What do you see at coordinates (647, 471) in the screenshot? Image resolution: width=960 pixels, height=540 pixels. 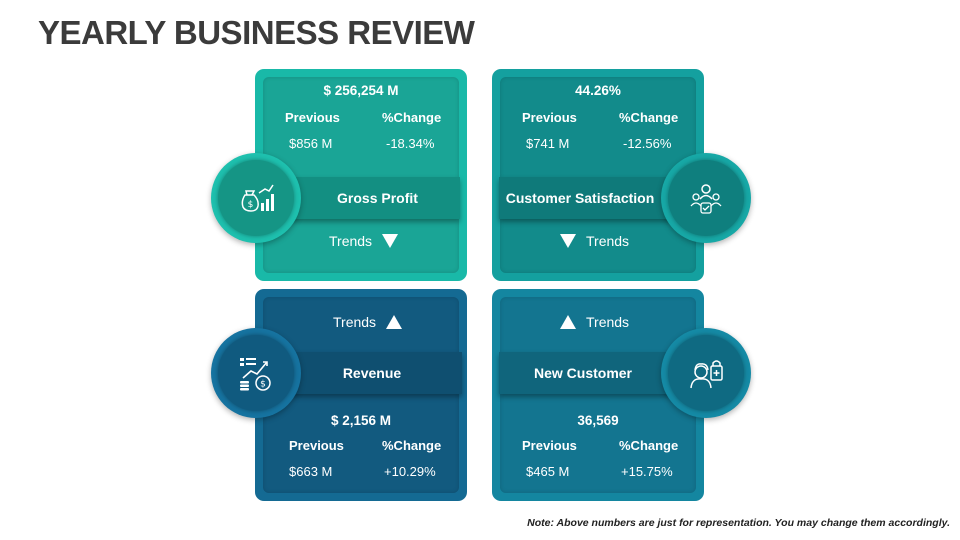 I see `new-customer-change-value: +15.75%` at bounding box center [647, 471].